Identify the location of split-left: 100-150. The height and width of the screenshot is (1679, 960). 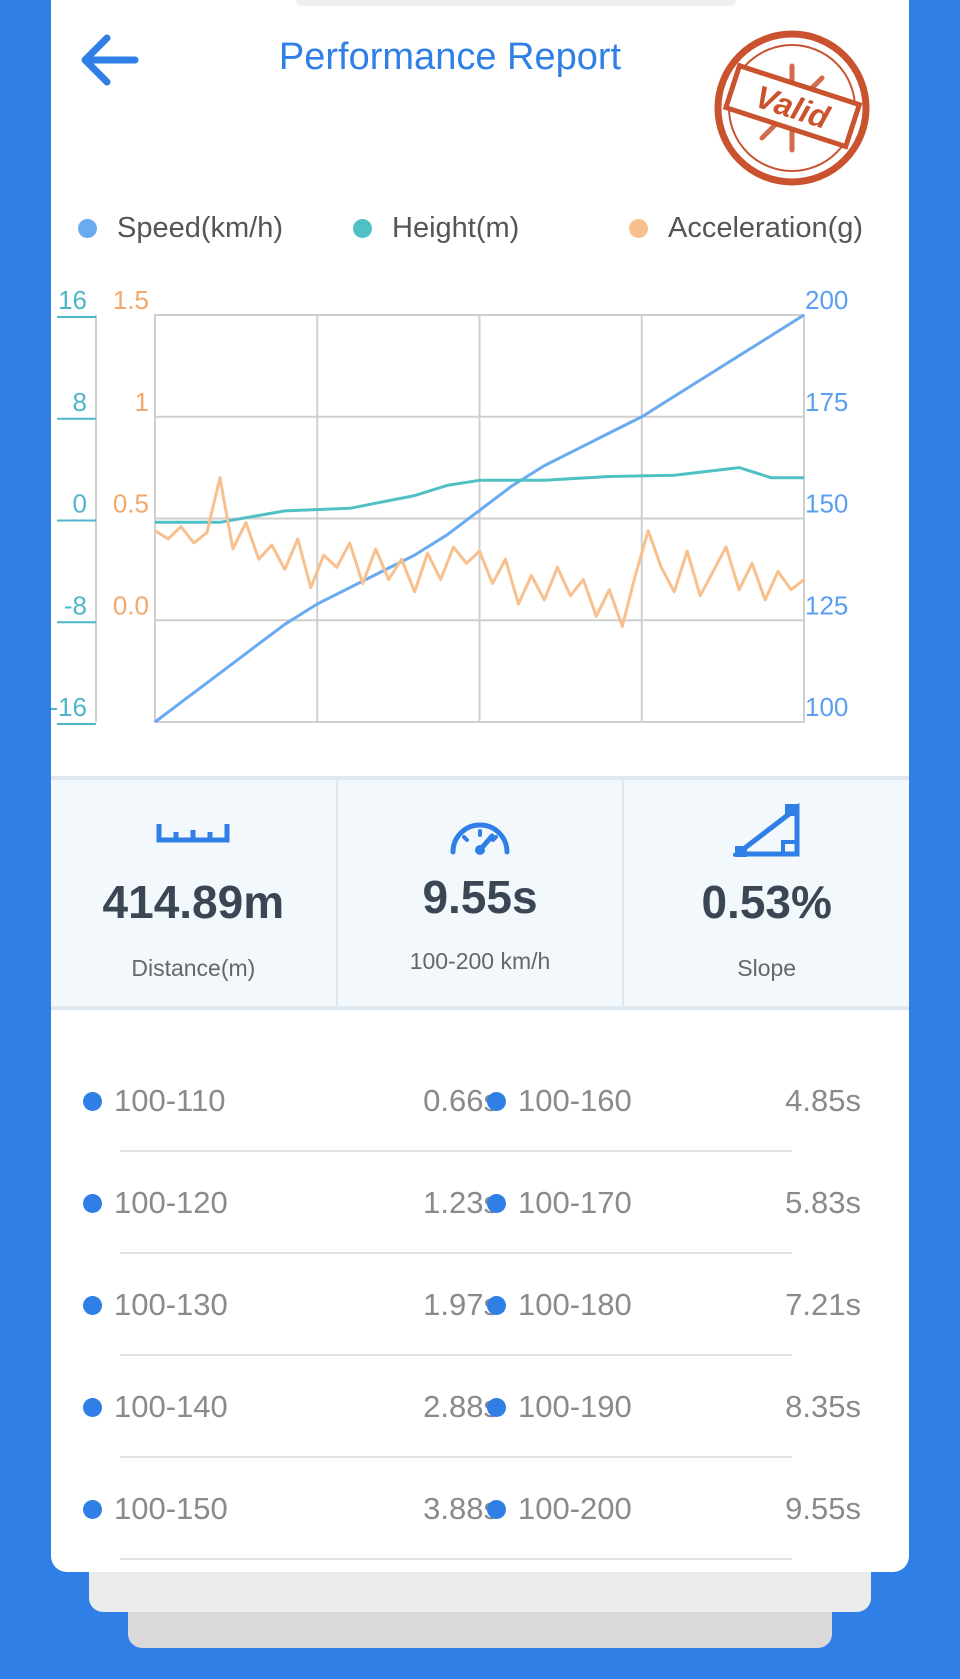
(155, 1509).